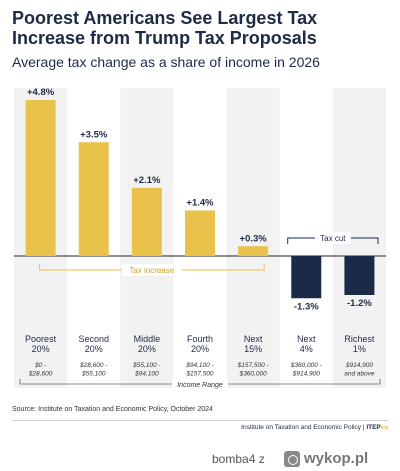 The height and width of the screenshot is (471, 400). What do you see at coordinates (147, 339) in the screenshot?
I see `category-label: Middle` at bounding box center [147, 339].